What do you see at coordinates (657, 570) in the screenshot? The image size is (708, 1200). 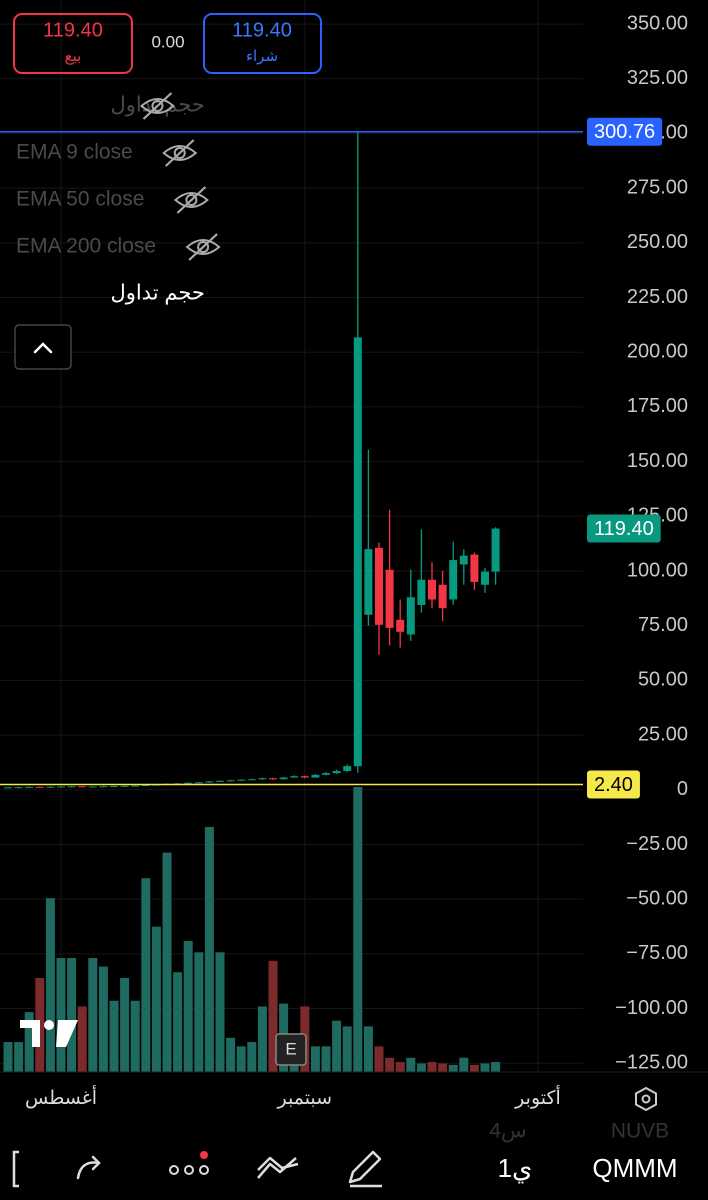 I see `y-tick-label: 100.00` at bounding box center [657, 570].